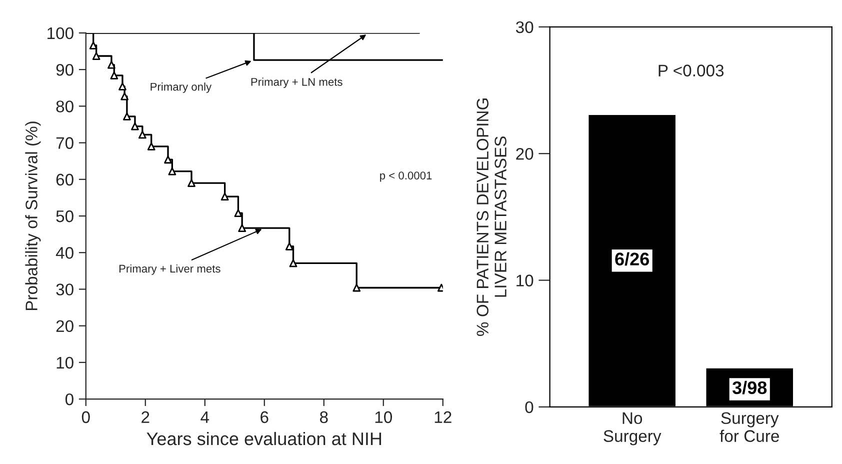 This screenshot has width=842, height=464. Describe the element at coordinates (406, 177) in the screenshot. I see `annotation: p < 0.0001` at that location.